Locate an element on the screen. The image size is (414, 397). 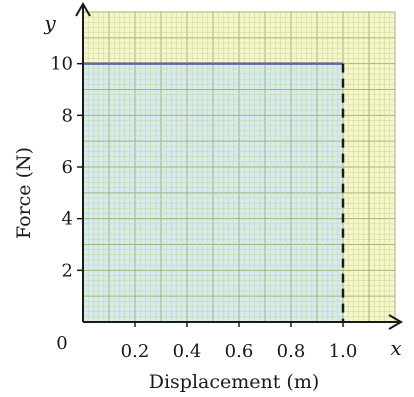
x-tick-label: 1.0 is located at coordinates (343, 351).